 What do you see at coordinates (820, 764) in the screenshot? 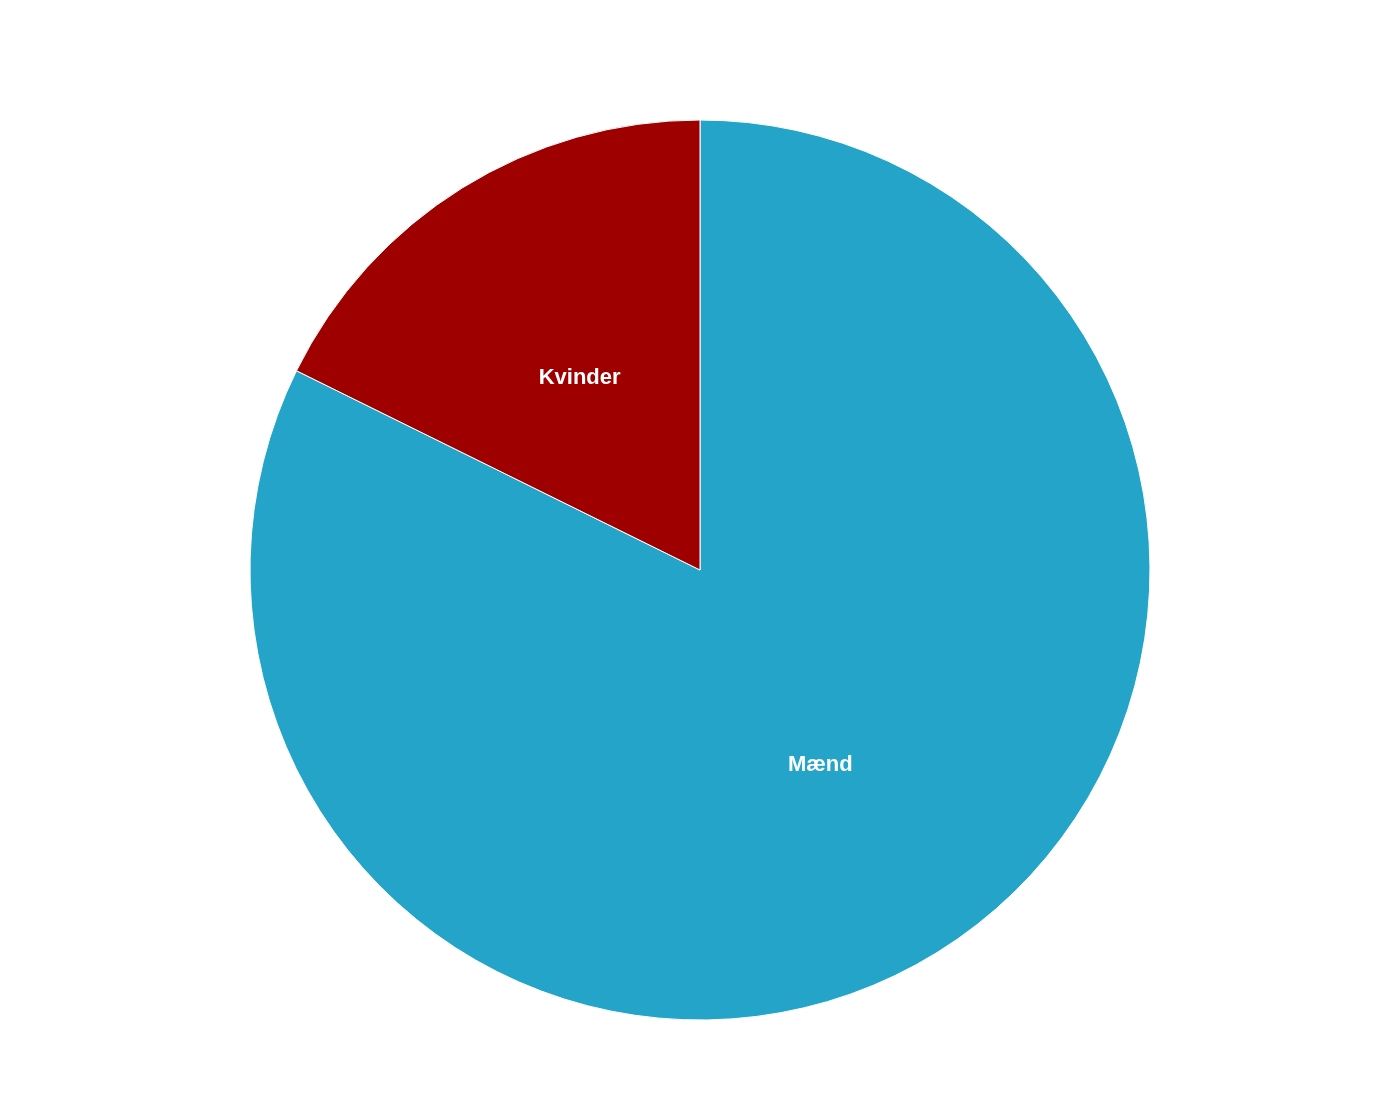
I see `slice-label: Mænd` at bounding box center [820, 764].